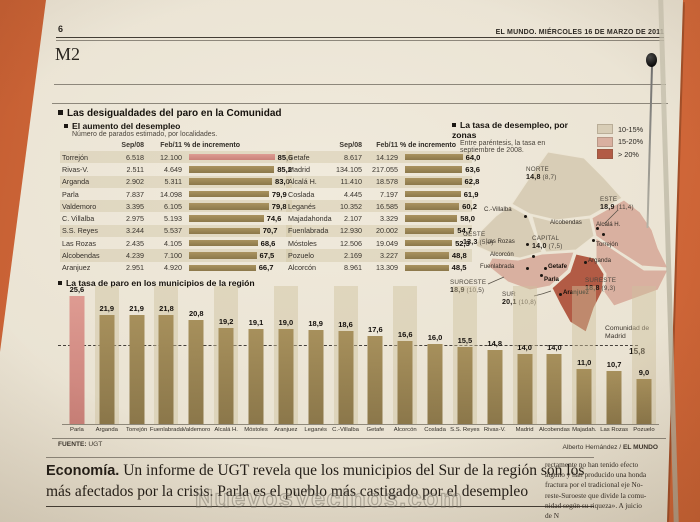  I want to click on city-label: Alcorcón, so click(502, 254).